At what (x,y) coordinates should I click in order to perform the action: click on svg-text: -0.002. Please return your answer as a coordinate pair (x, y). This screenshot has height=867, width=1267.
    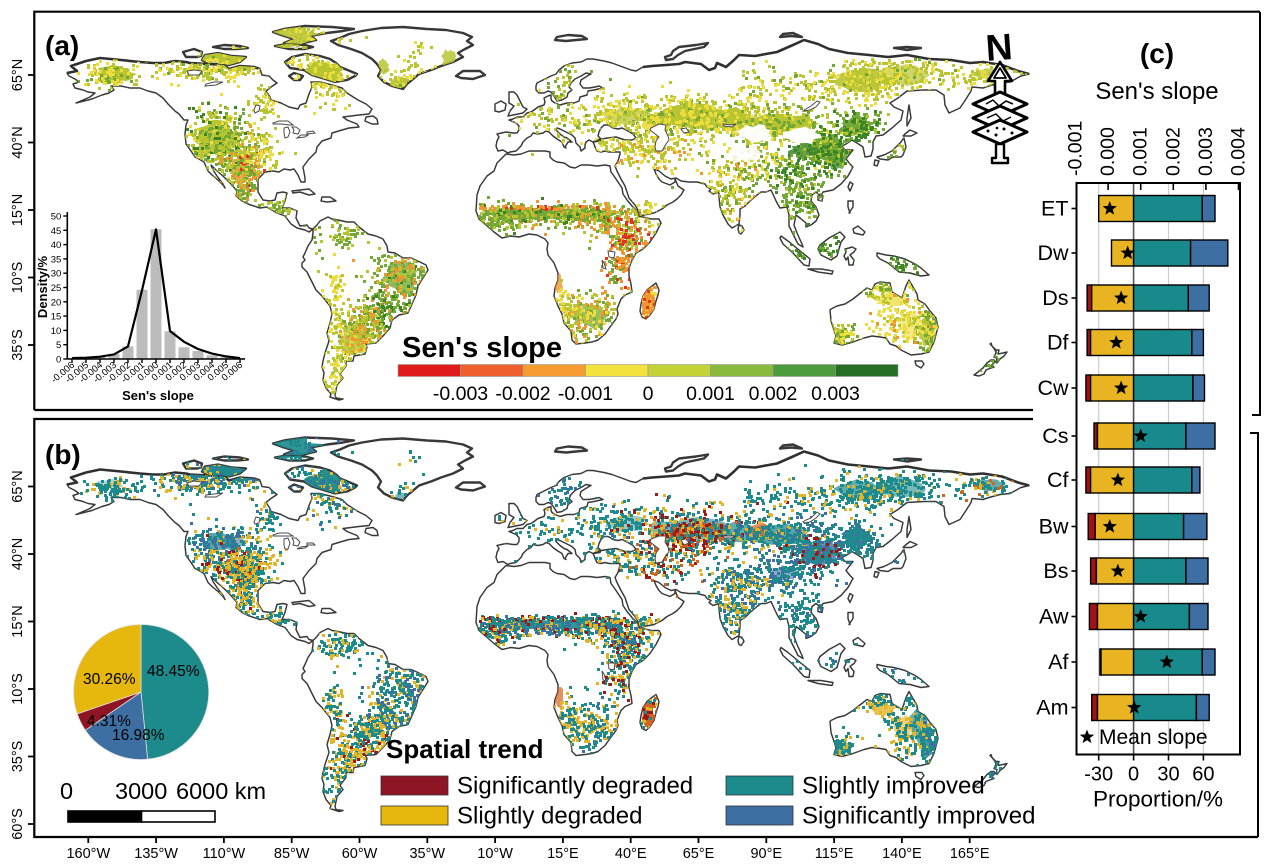
    Looking at the image, I should click on (522, 394).